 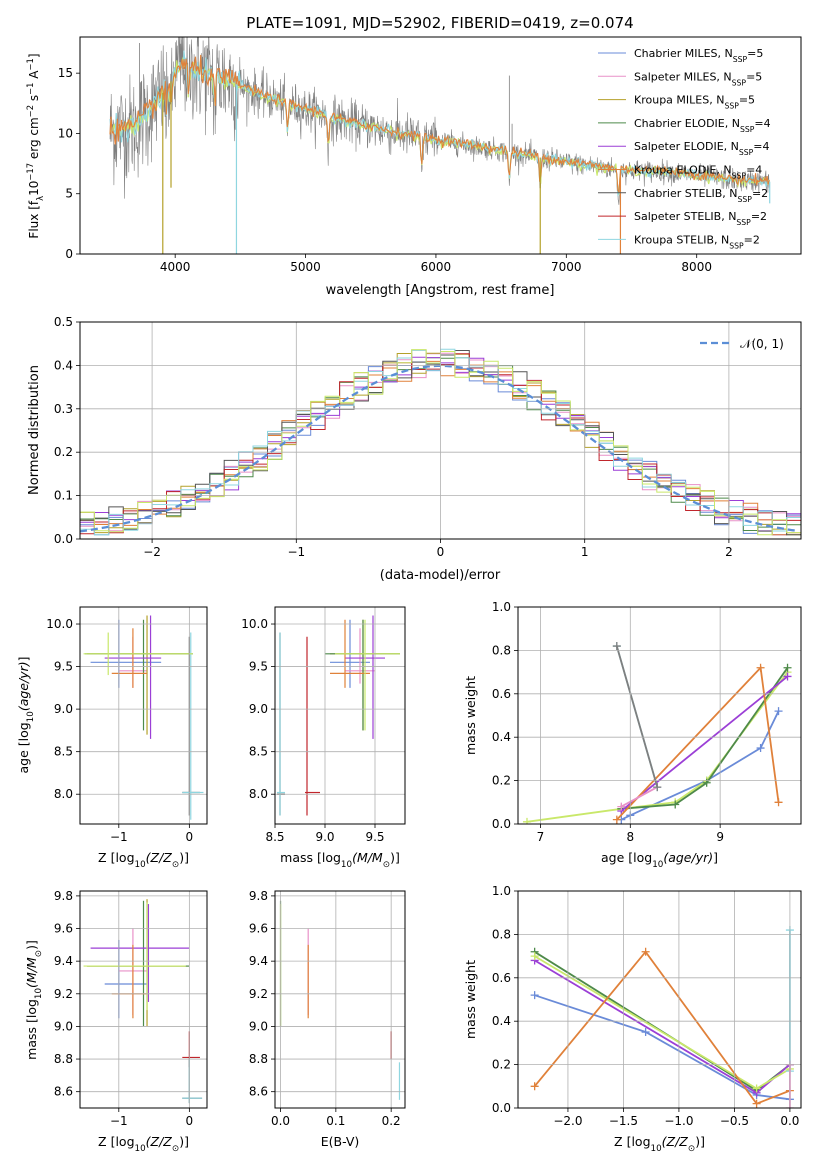 I want to click on massEBV-ytick-label: 9.2, so click(x=258, y=994).